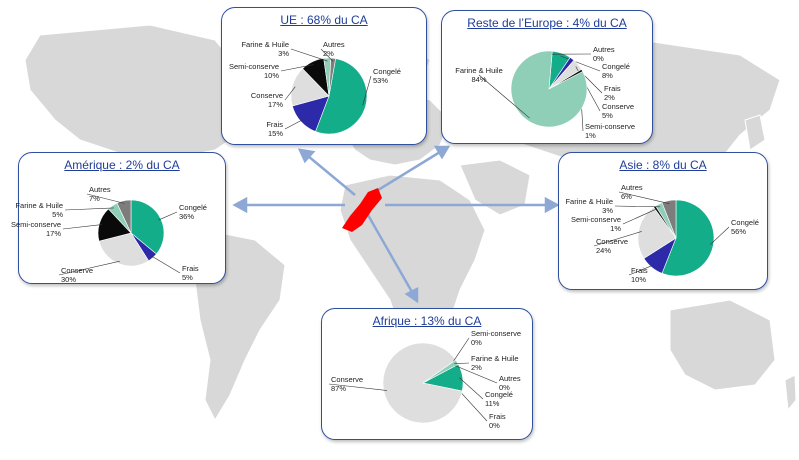 Image resolution: width=799 pixels, height=460 pixels. What do you see at coordinates (461, 349) in the screenshot?
I see `afrique-leader-semi-conserve` at bounding box center [461, 349].